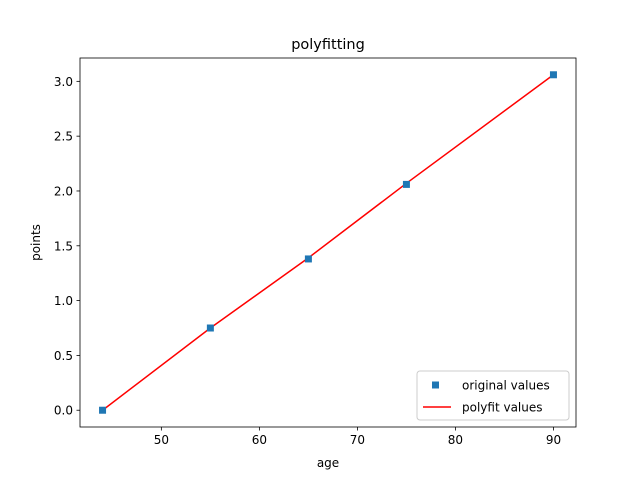  Describe the element at coordinates (506, 386) in the screenshot. I see `legend-label-original-values: original values` at that location.